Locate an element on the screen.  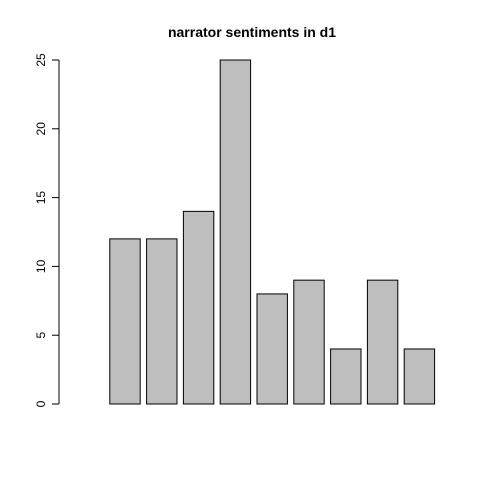
y-tick-label: 25 is located at coordinates (41, 60).